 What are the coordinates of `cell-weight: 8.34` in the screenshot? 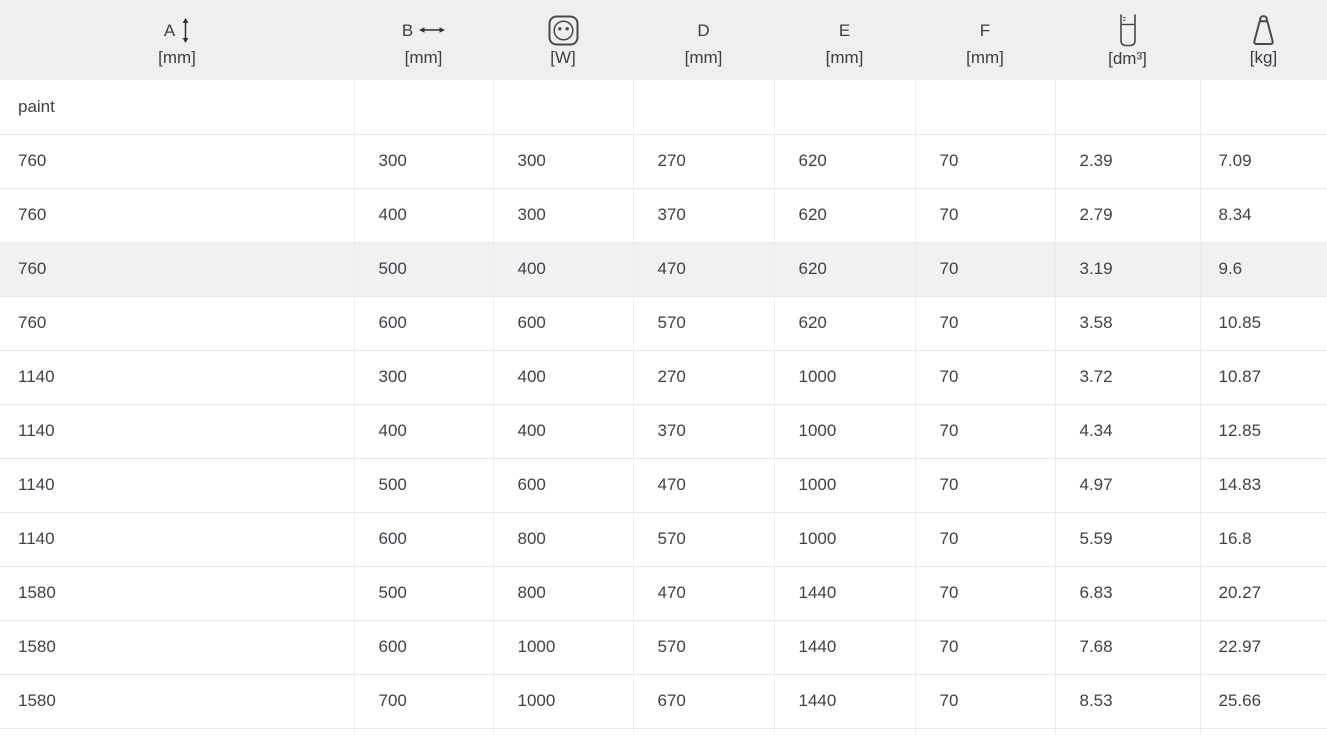 It's located at (1263, 214).